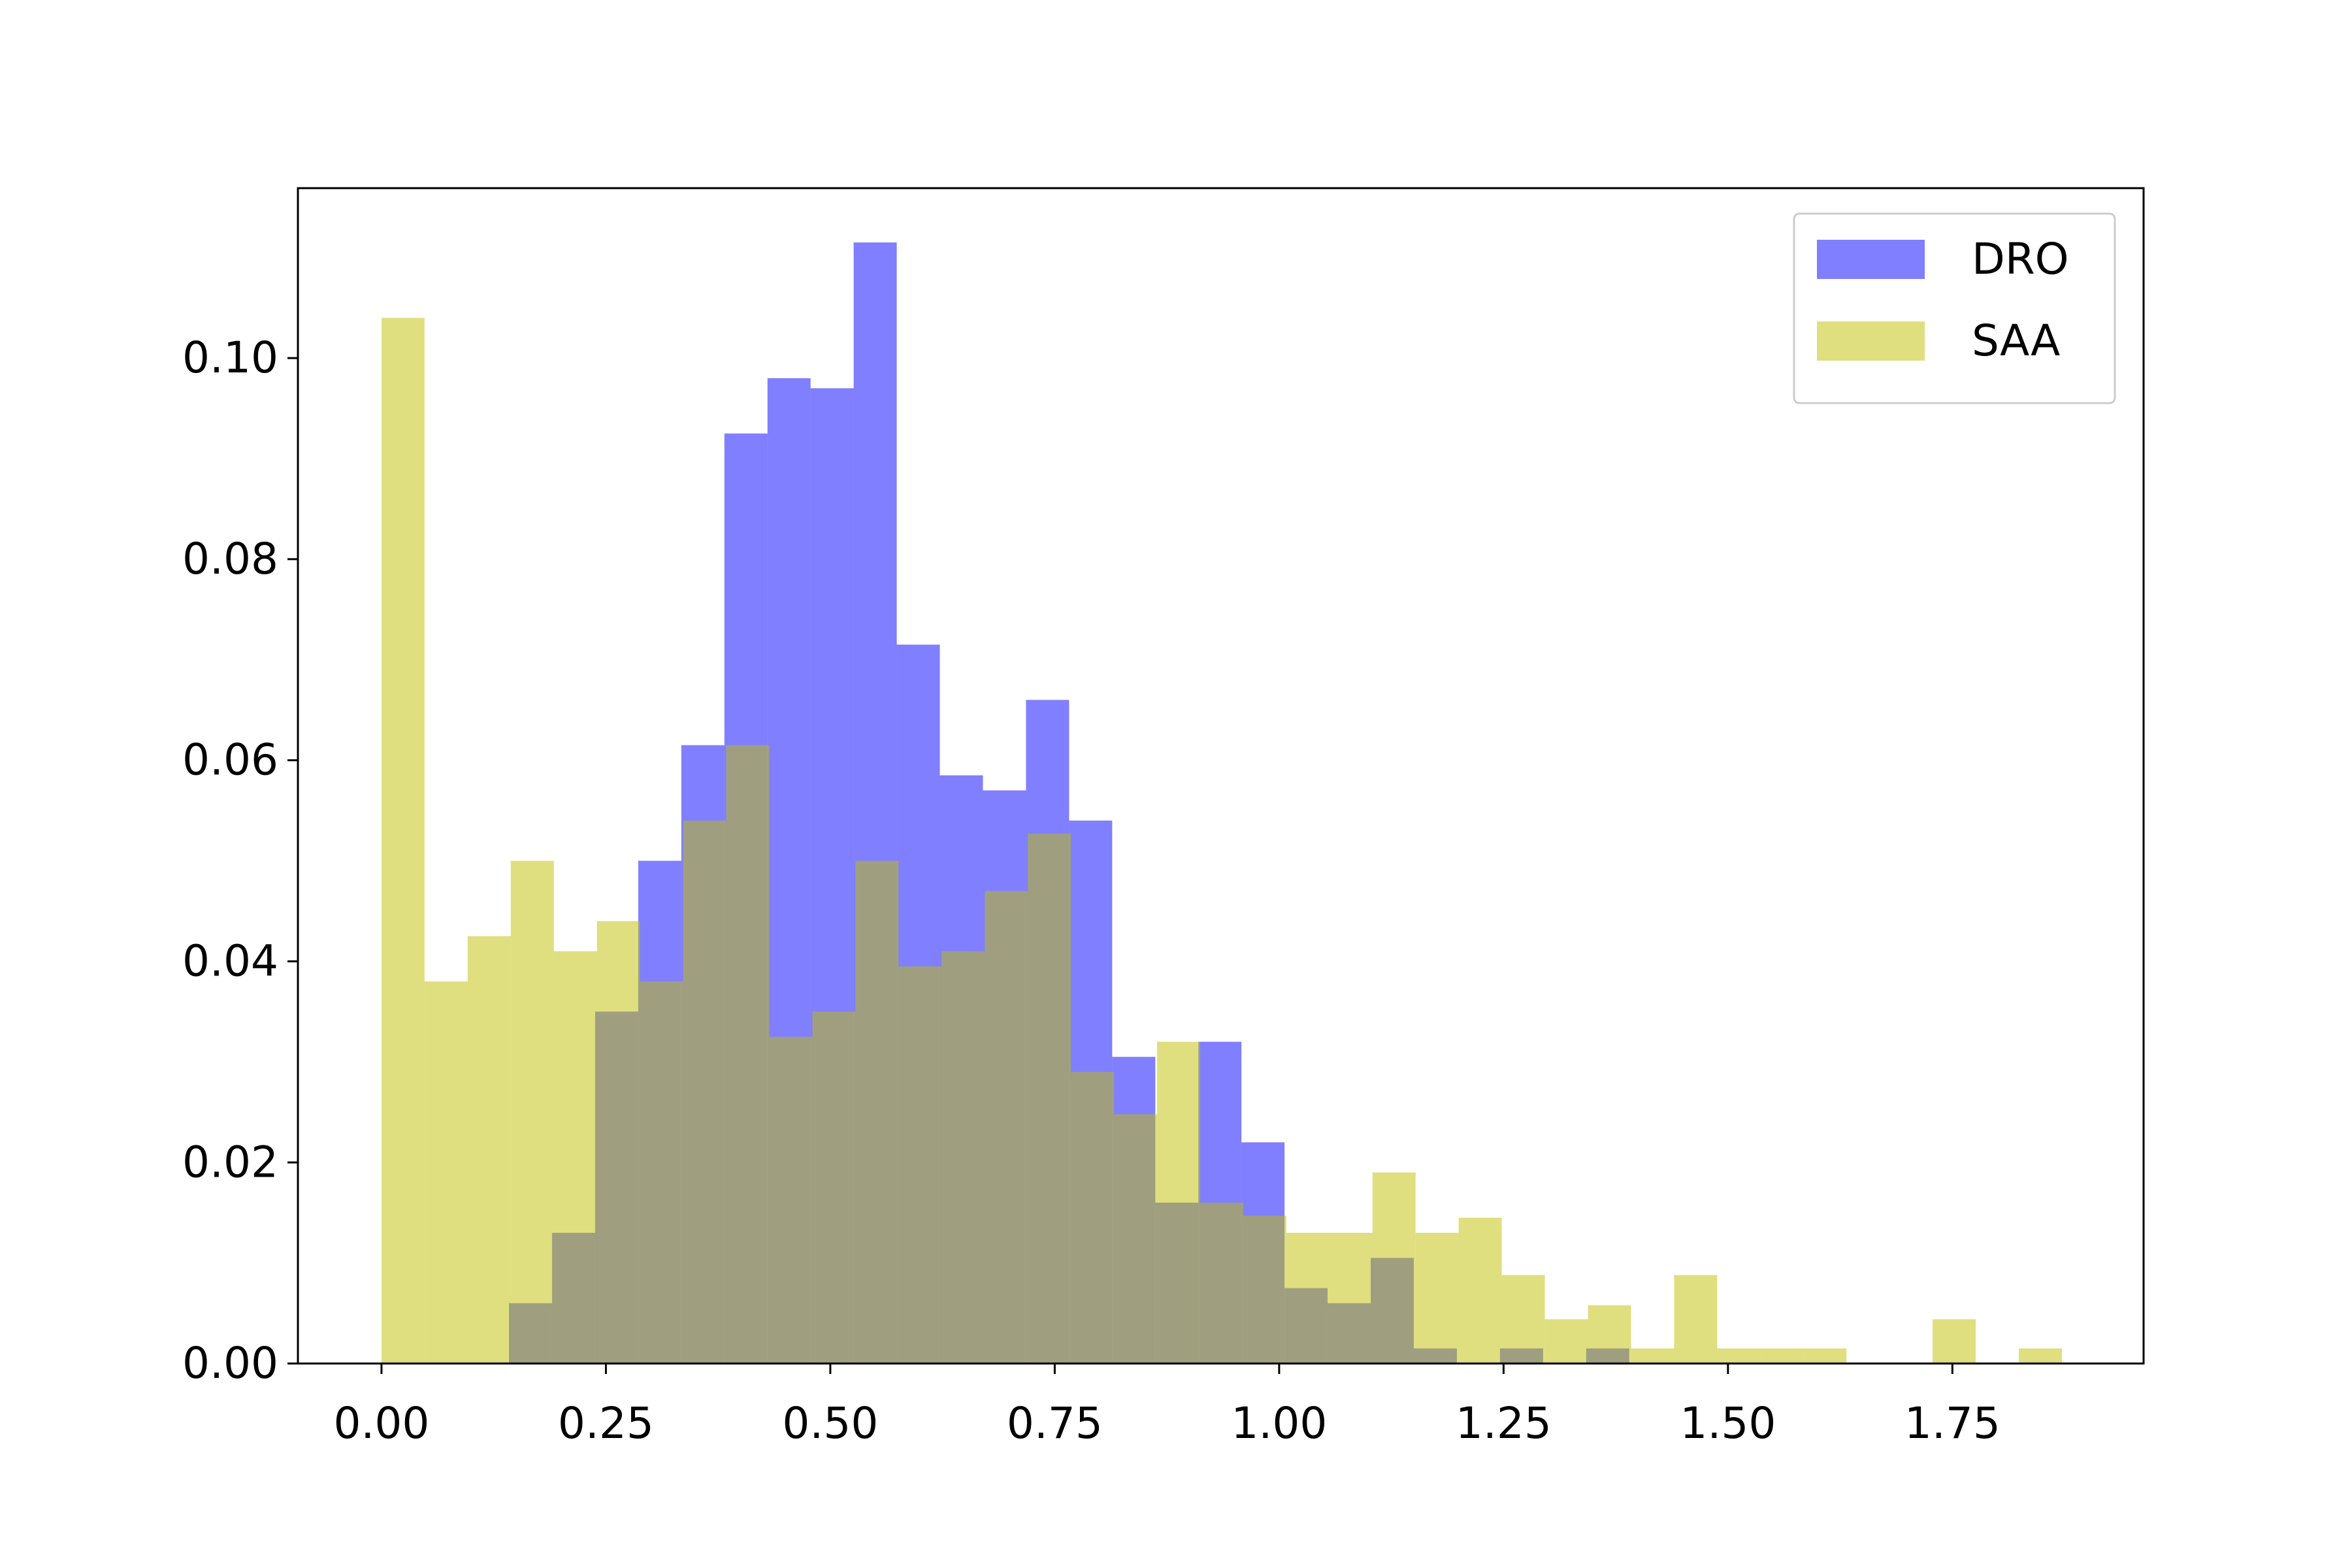 The height and width of the screenshot is (1568, 2352). Describe the element at coordinates (230, 760) in the screenshot. I see `y-tick-label: 0.06` at that location.